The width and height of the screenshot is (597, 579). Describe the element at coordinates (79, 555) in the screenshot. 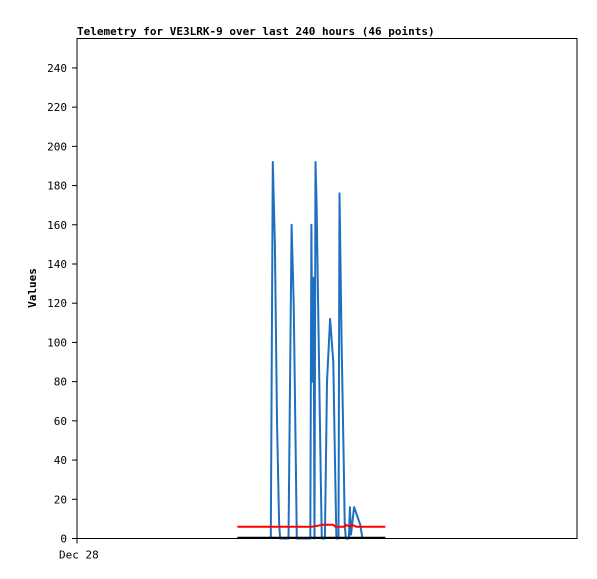

I see `x-tick-label: Dec 28` at that location.